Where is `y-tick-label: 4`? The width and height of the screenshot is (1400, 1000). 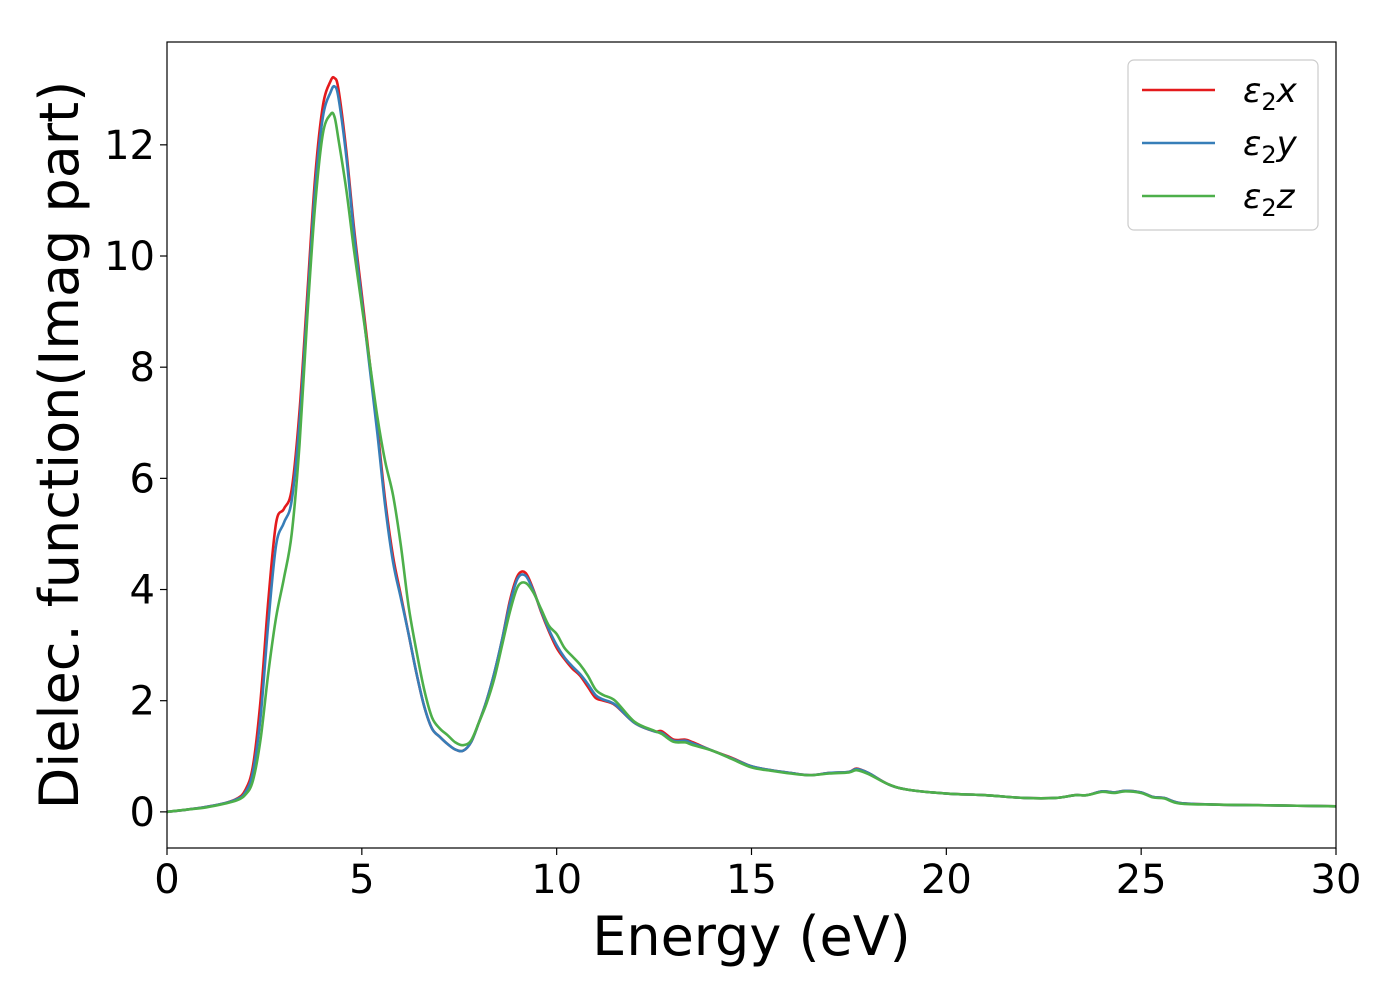 y-tick-label: 4 is located at coordinates (142, 591).